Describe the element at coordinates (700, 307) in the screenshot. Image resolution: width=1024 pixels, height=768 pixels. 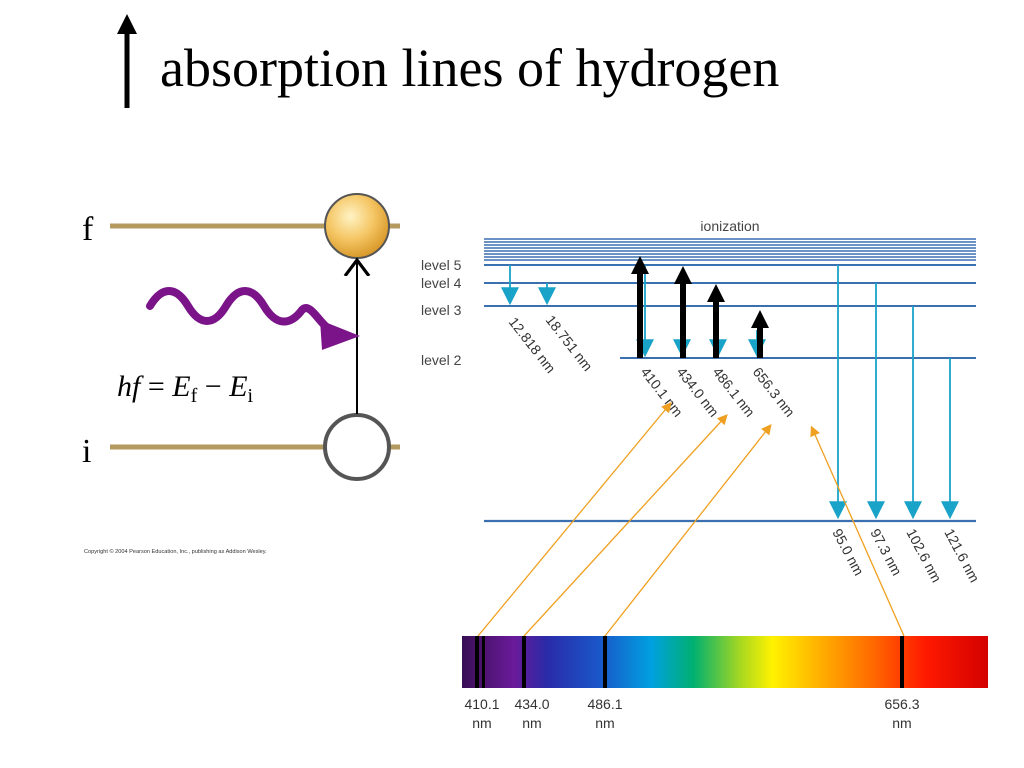
I see `absorption-arrows` at that location.